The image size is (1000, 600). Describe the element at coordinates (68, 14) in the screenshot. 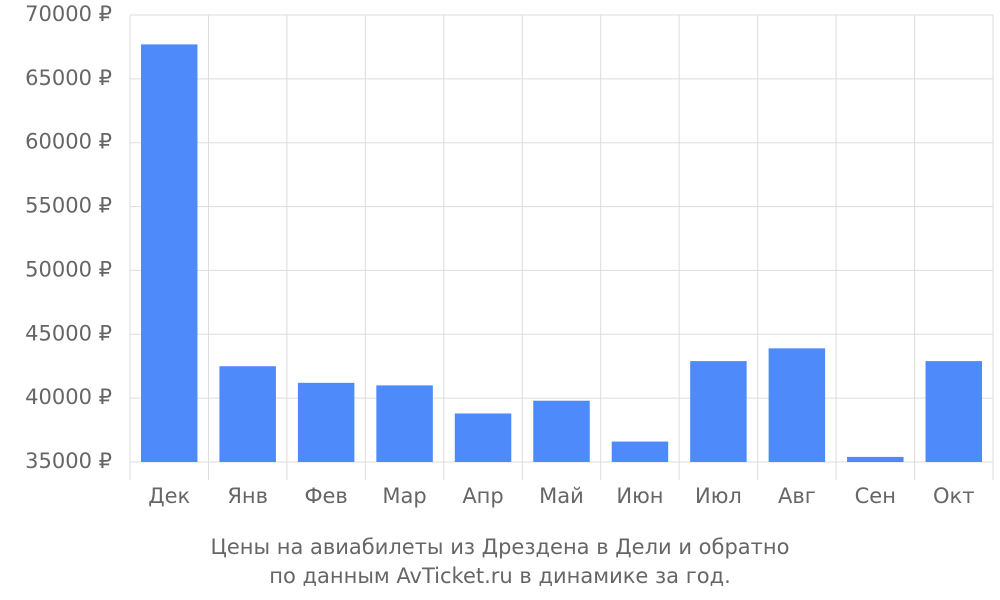

I see `y-tick-label: 70000 ₽` at that location.